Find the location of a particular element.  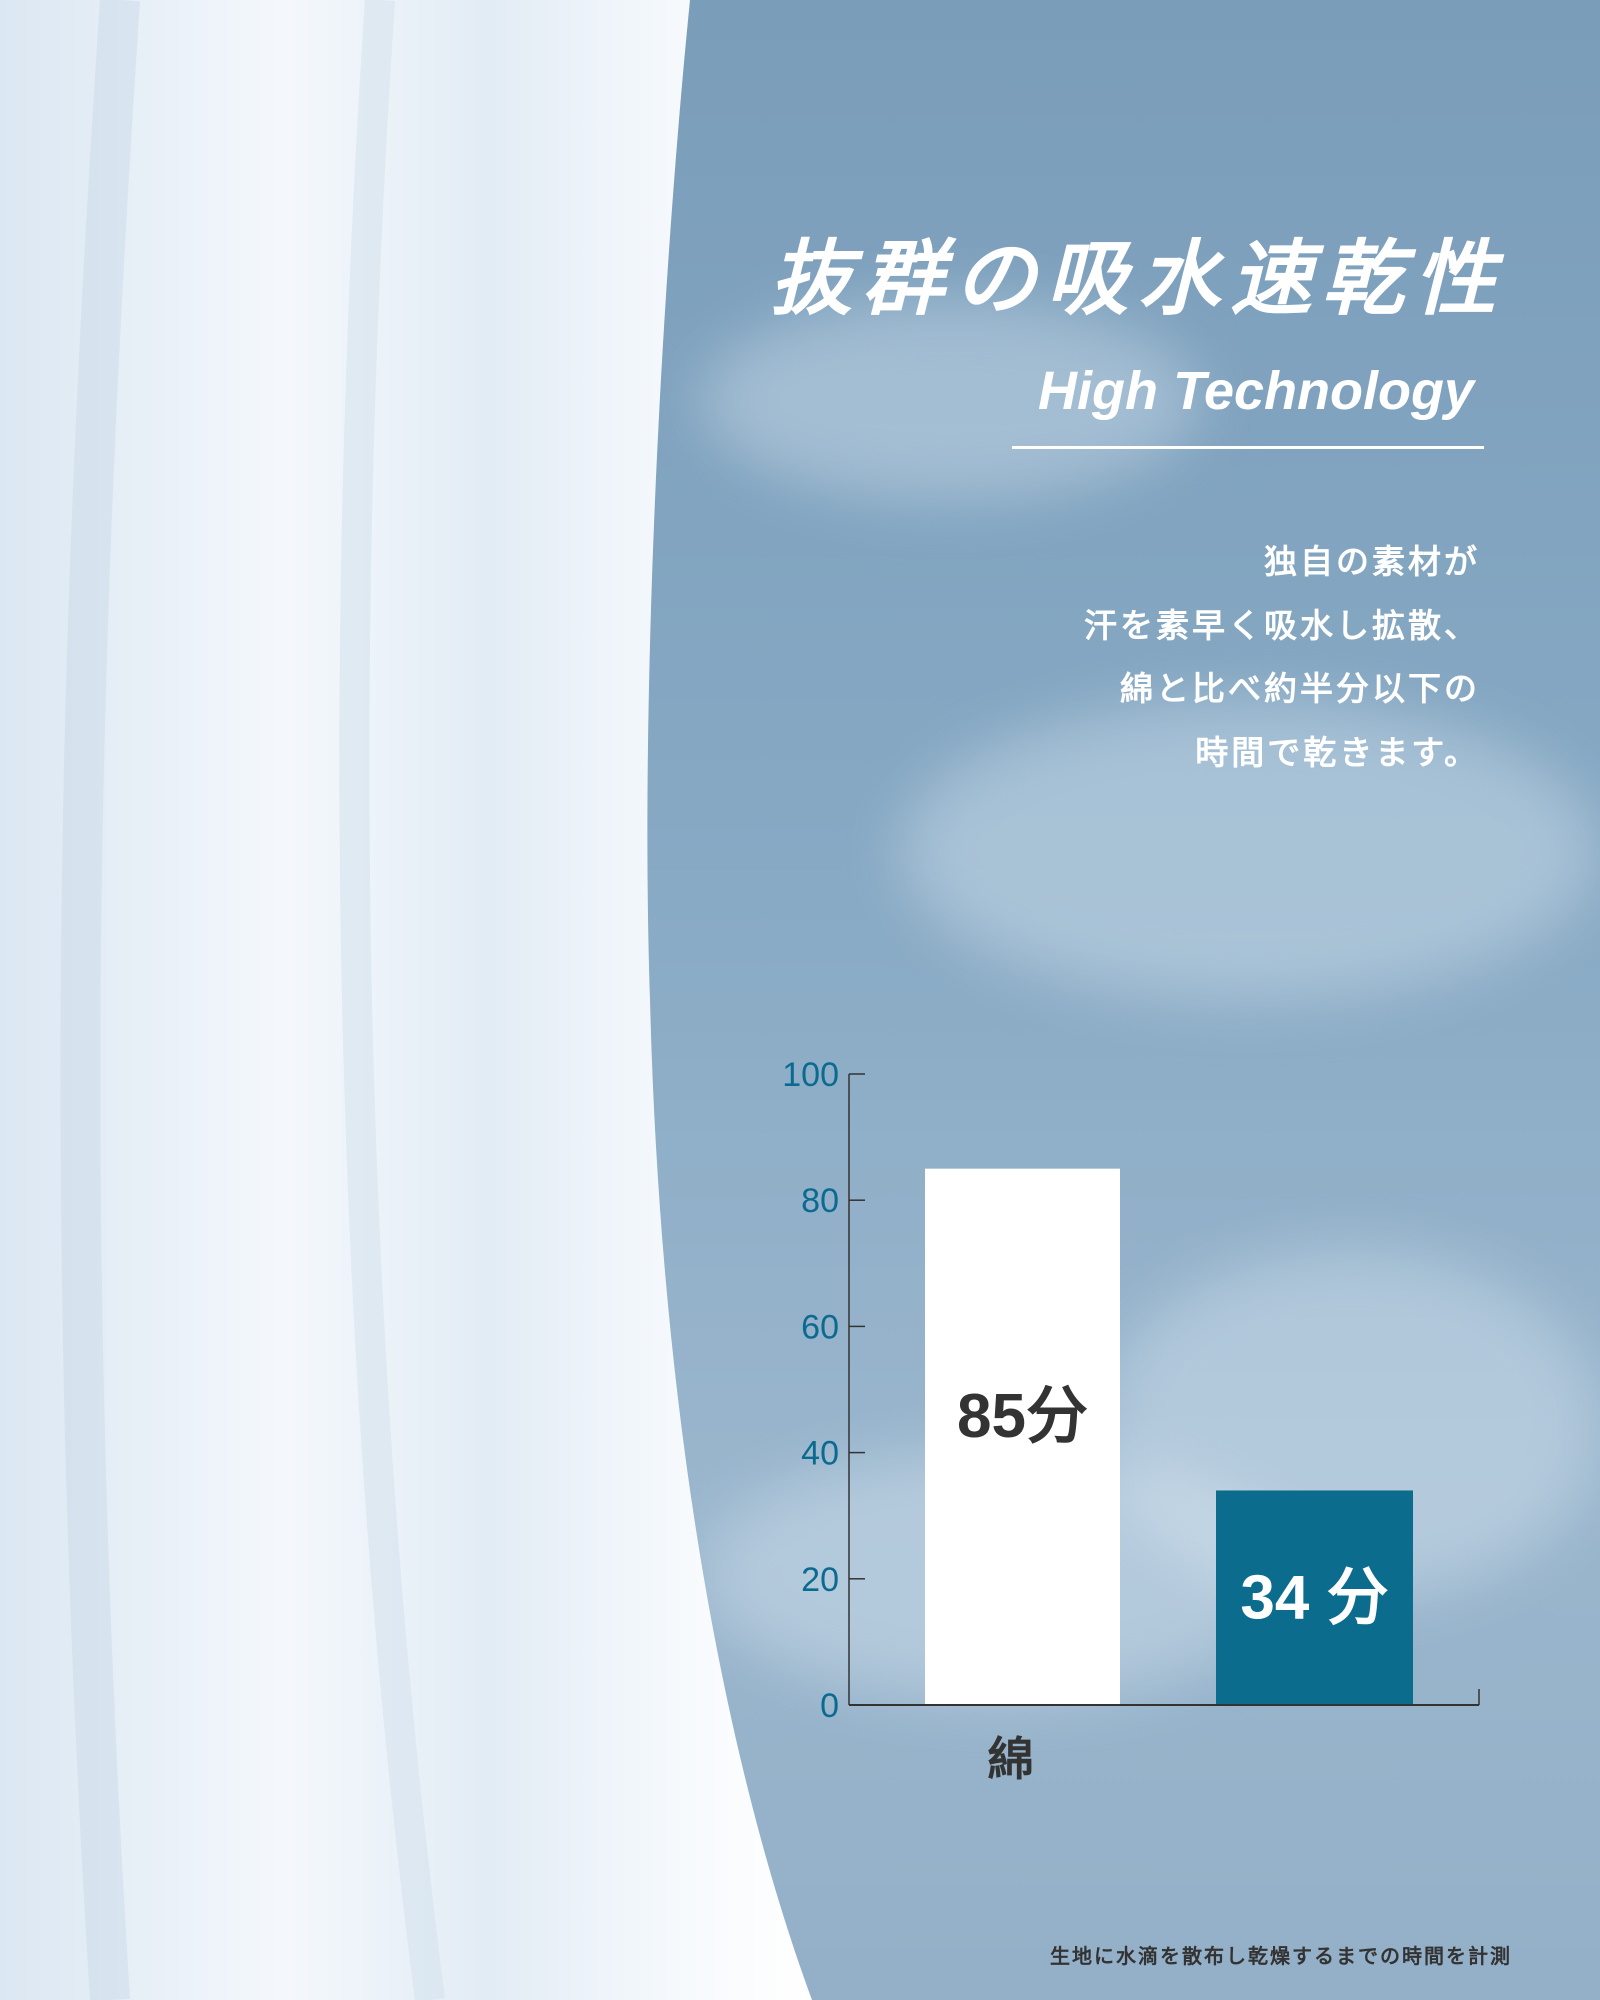

description-line: 汗を素早く吸水し拡散、 is located at coordinates (1282, 625).